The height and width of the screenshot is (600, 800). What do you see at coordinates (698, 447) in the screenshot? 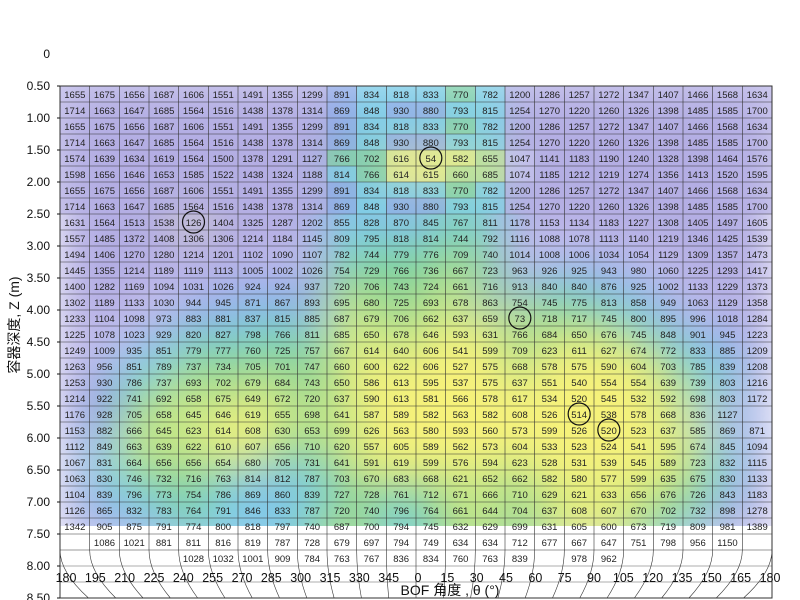
I see `cell-value: 674` at bounding box center [698, 447].